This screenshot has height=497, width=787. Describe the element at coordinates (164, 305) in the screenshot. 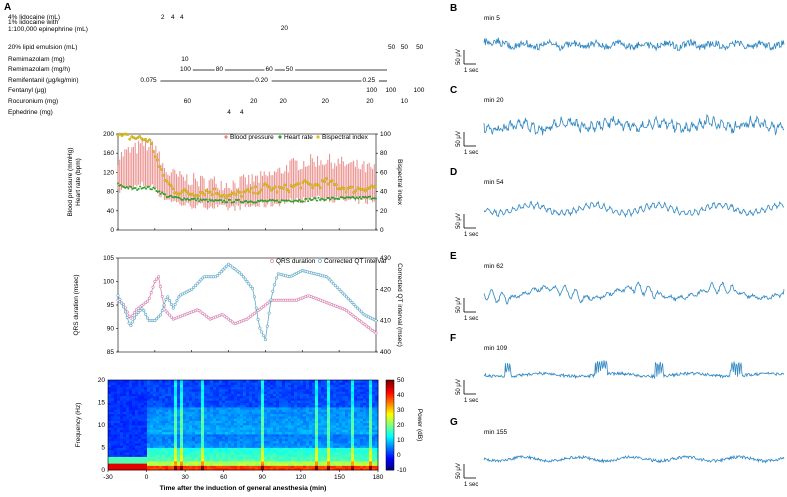

I see `qtc-point` at that location.